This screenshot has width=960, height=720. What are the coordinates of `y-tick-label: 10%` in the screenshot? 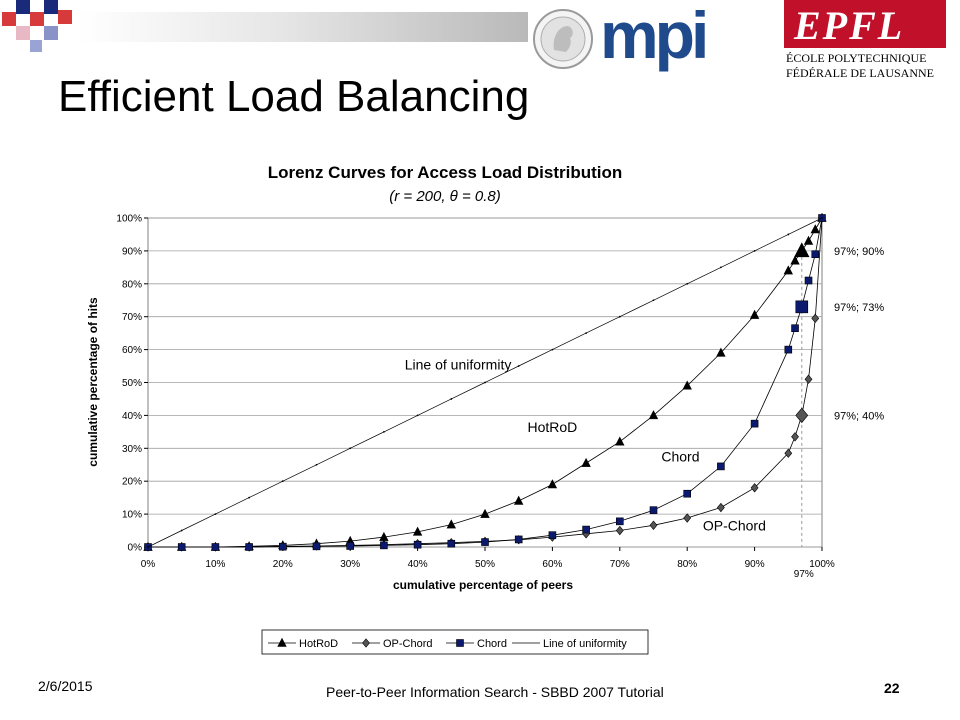 It's located at (132, 515).